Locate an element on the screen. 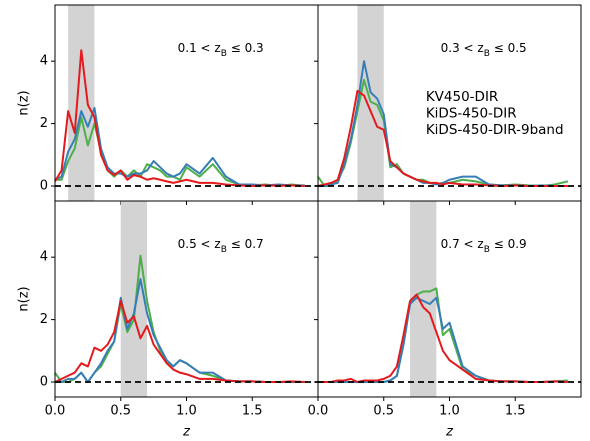 The width and height of the screenshot is (590, 441). panel-annotation: 0.1 < zB ≤ 0.3 is located at coordinates (221, 50).